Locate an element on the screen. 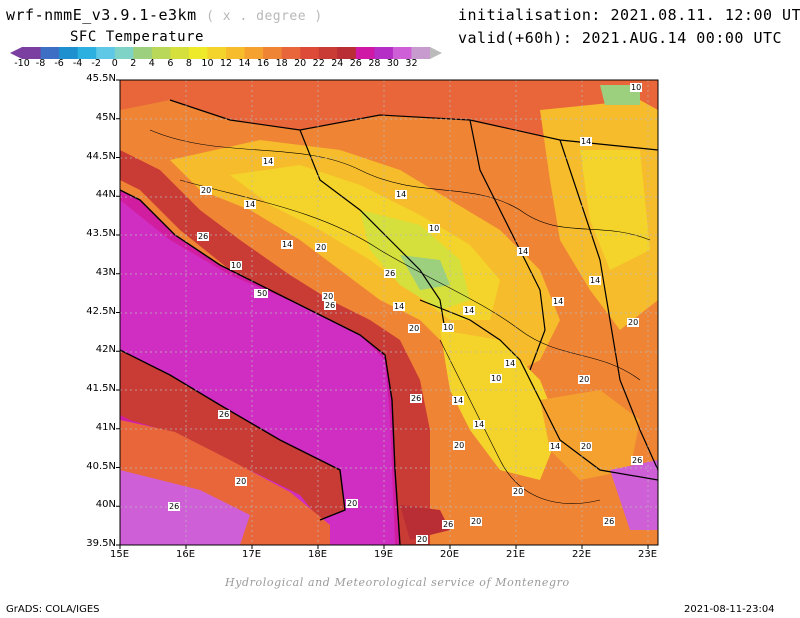 The width and height of the screenshot is (800, 618). ionian-sw is located at coordinates (185, 507).